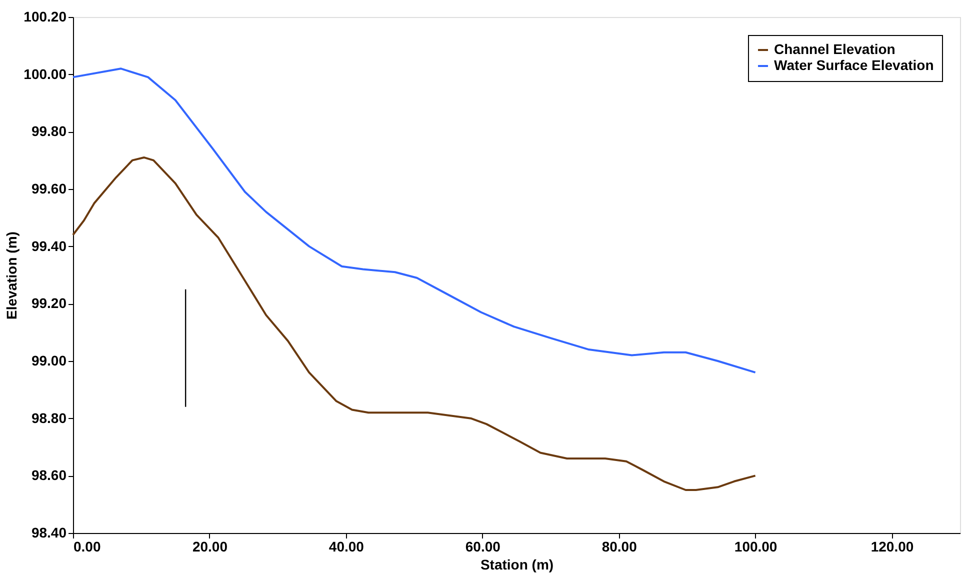 The height and width of the screenshot is (577, 965). Describe the element at coordinates (49, 246) in the screenshot. I see `y-tick-label: 99.40` at that location.